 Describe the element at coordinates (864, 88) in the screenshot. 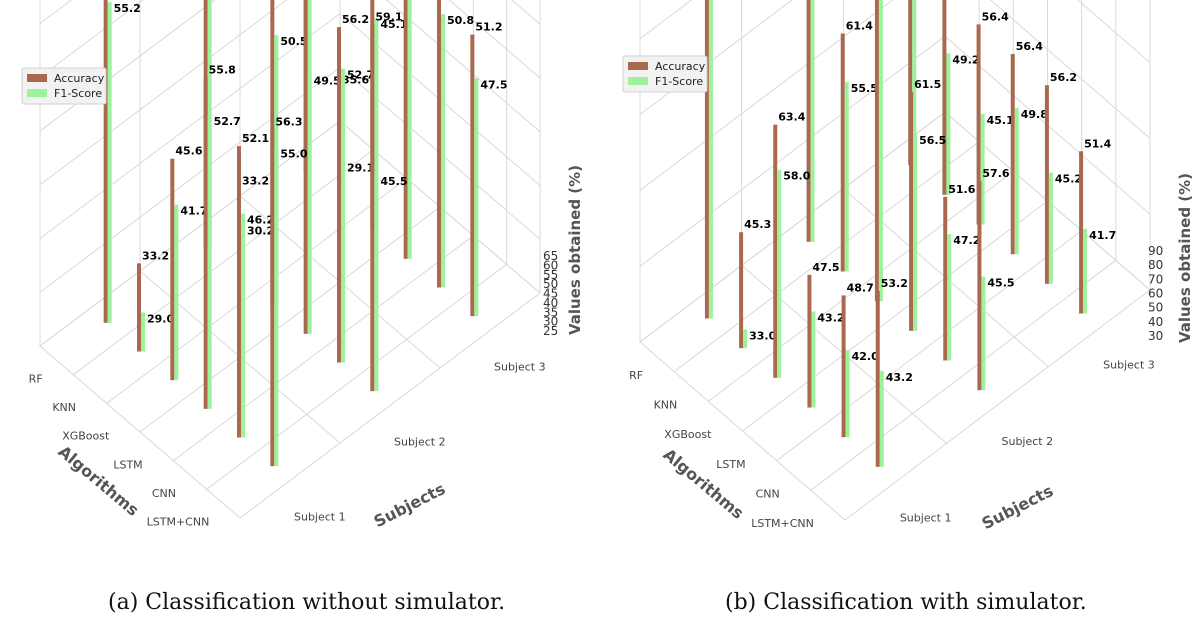

I see `f1-value-label: 55.5` at that location.